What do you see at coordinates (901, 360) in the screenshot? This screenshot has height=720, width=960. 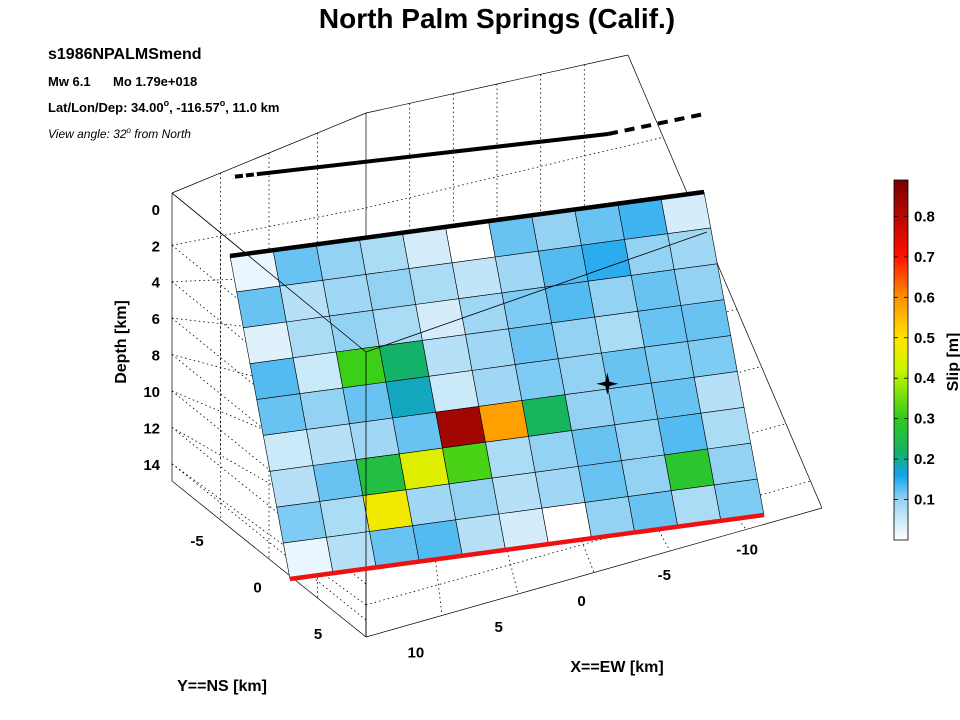 I see `colorbar-gradient` at bounding box center [901, 360].